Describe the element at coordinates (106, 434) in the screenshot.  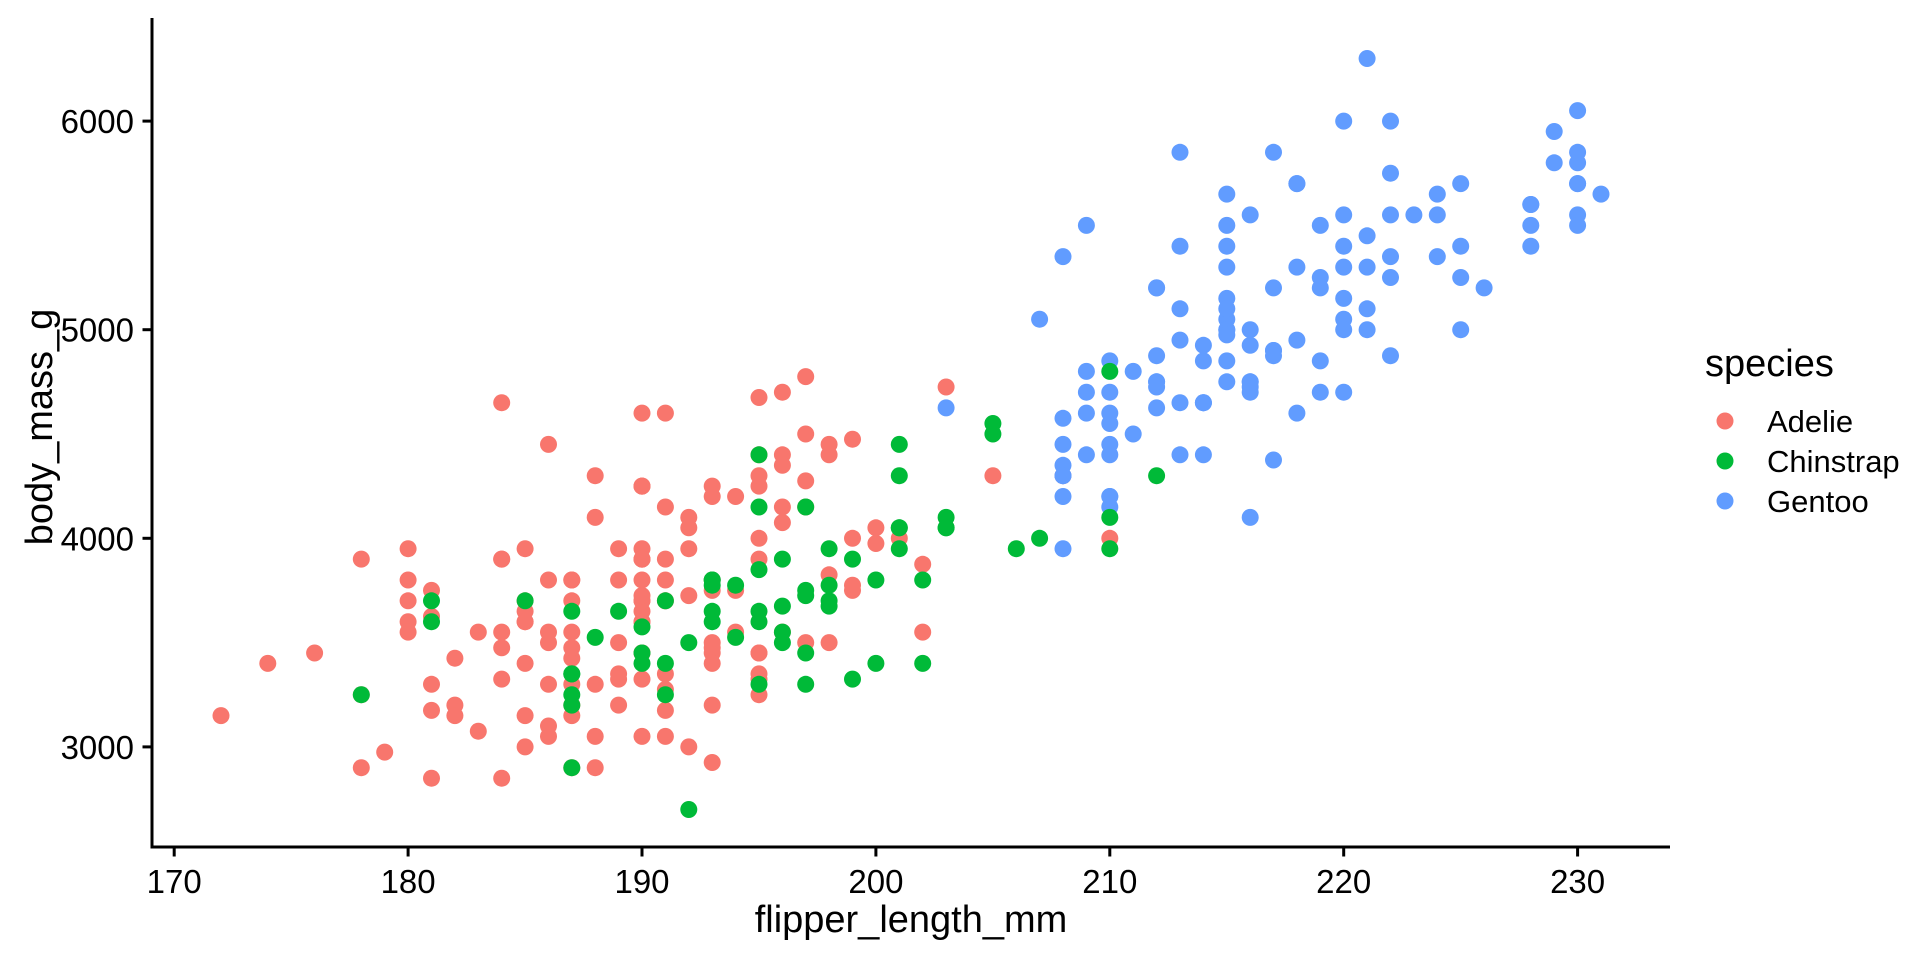
I see `y-axis-ticks: 3000 4000 5000 6000` at that location.